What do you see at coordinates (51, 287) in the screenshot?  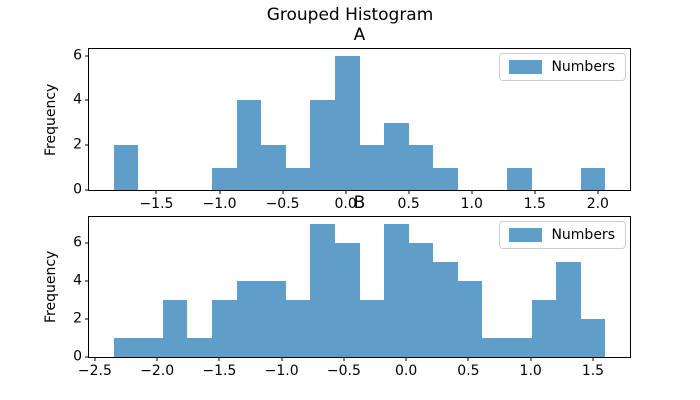 I see `subplot-b-y-axis-label: Frequency` at bounding box center [51, 287].